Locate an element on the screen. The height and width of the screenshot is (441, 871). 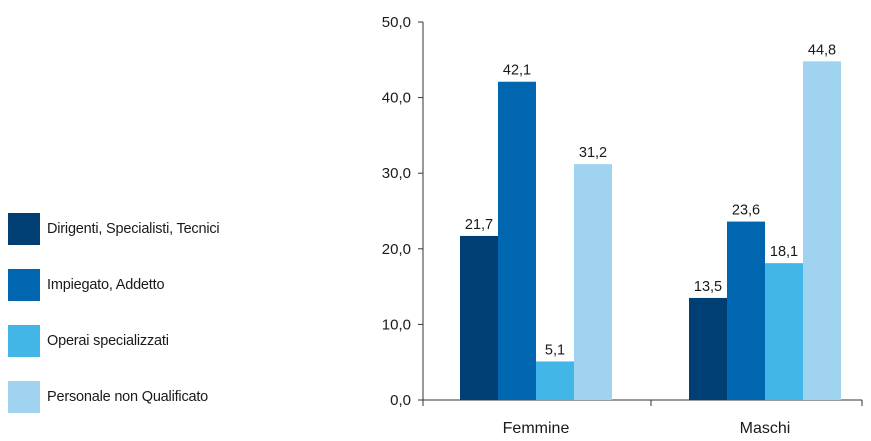
legend-item: Personale non Qualificato is located at coordinates (168, 397).